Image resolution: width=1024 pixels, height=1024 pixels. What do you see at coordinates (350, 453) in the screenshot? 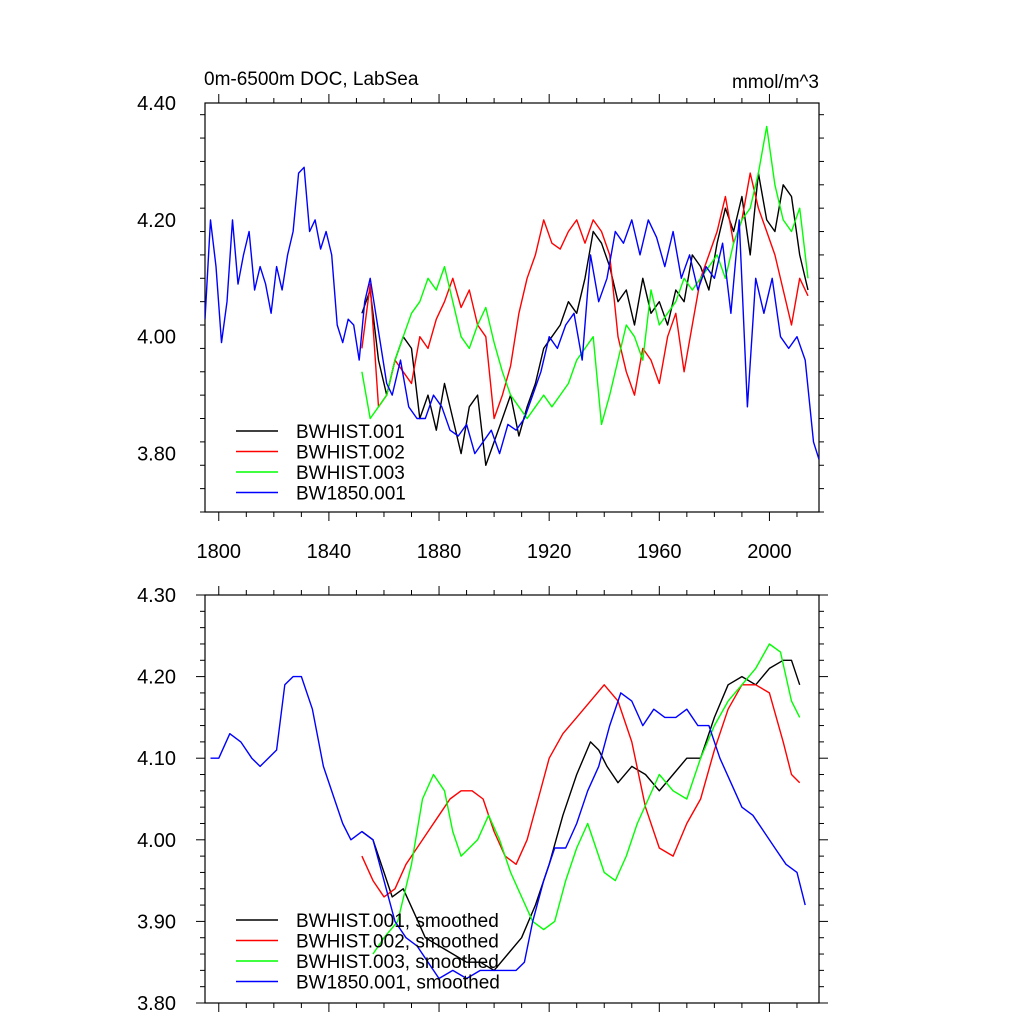
I see `legend-label: BWHIST.002` at bounding box center [350, 453].